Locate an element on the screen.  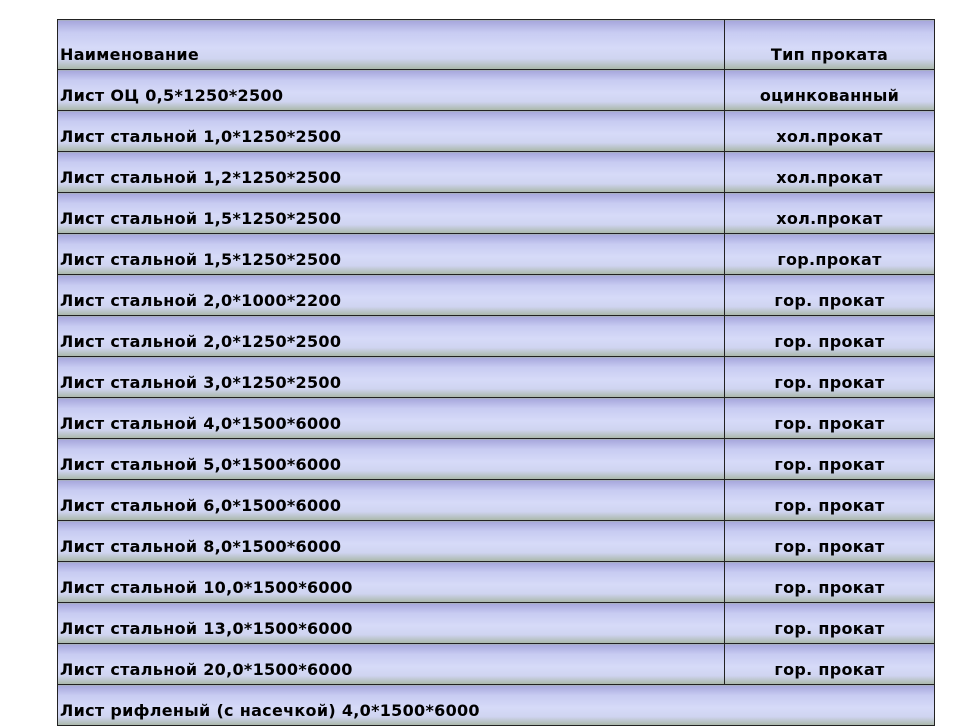
table-row: Лист стальной 4,0*1500*6000 гор. прокат is located at coordinates (496, 418).